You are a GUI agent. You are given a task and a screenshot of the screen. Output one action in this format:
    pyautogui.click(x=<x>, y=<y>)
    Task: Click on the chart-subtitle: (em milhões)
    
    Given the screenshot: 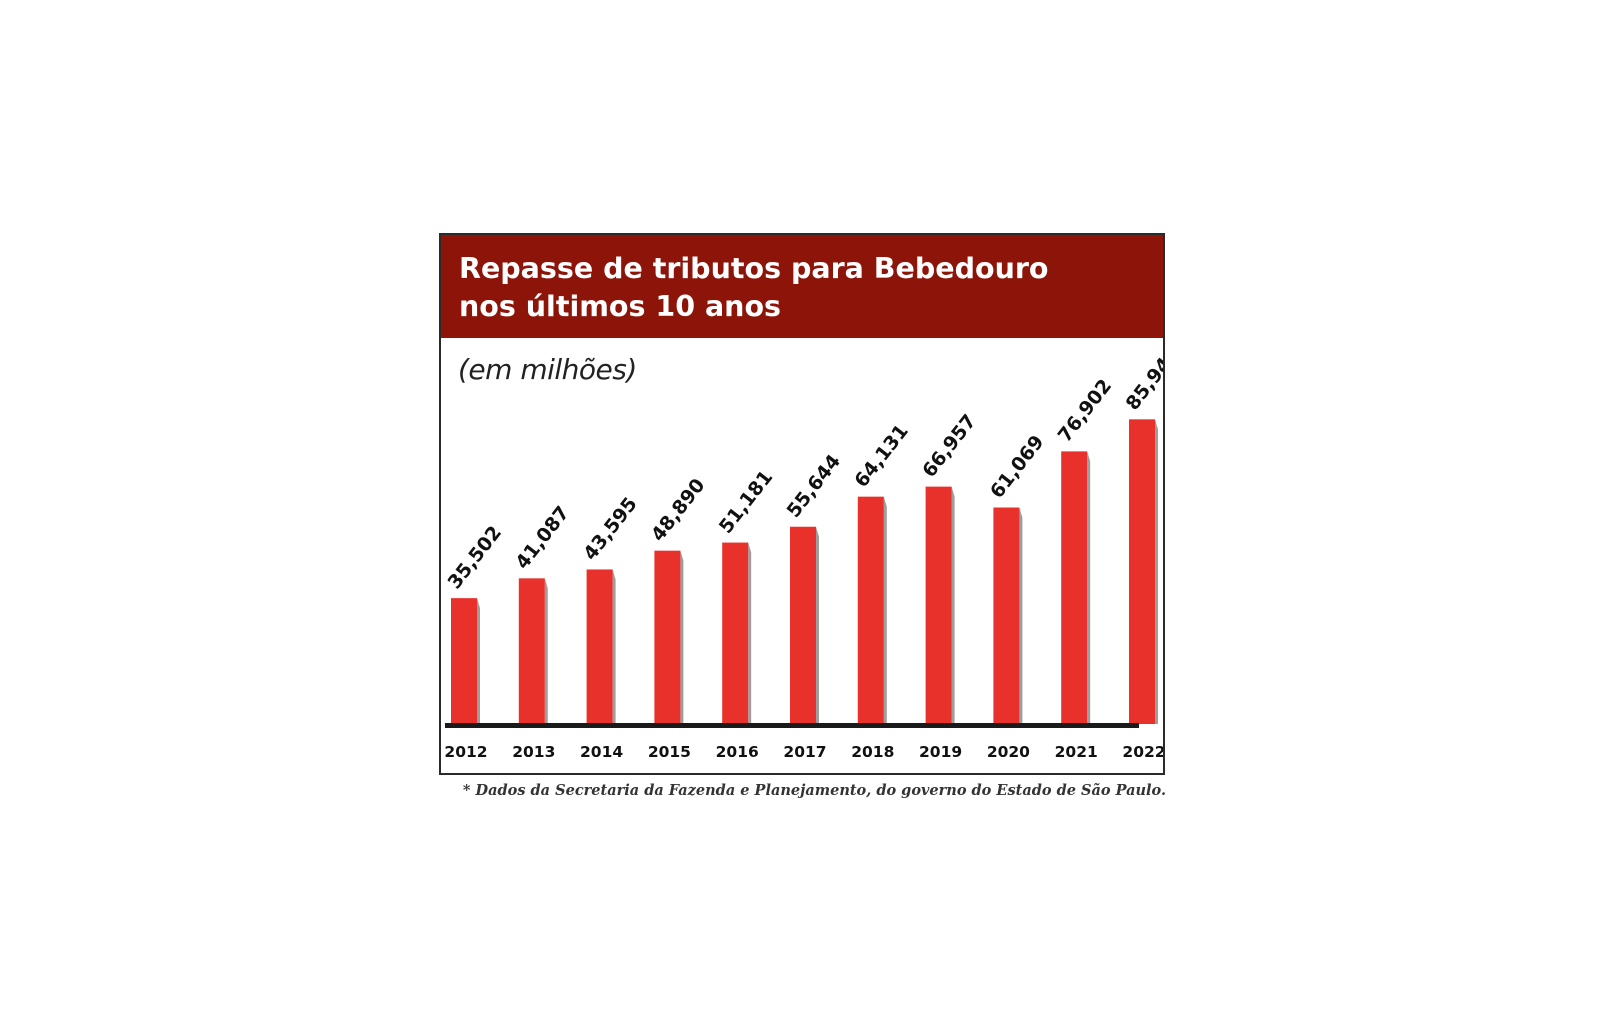 What is the action you would take?
    pyautogui.click(x=547, y=369)
    